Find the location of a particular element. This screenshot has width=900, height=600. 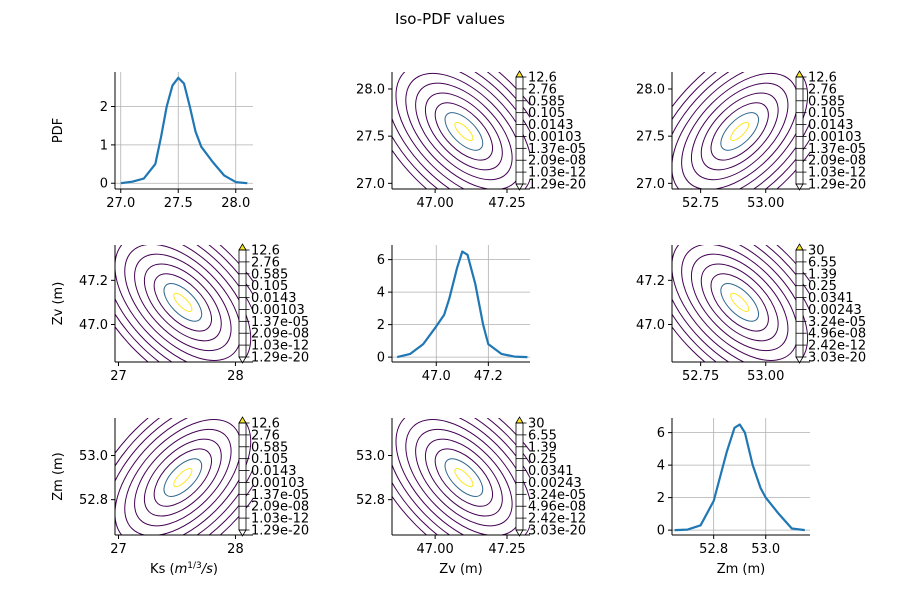

y-tick-label: 27.5 is located at coordinates (650, 137).